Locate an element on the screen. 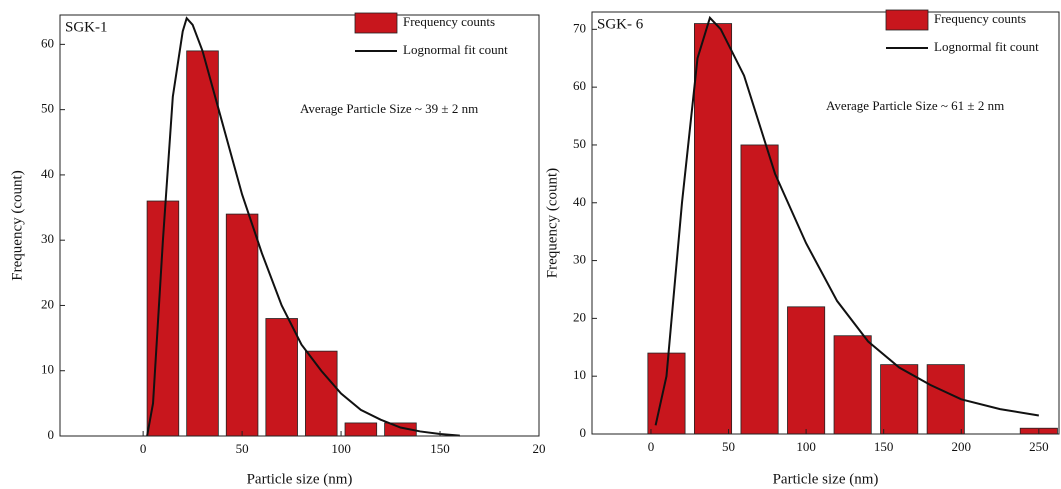  sample-label: SGK- 6 is located at coordinates (620, 24).